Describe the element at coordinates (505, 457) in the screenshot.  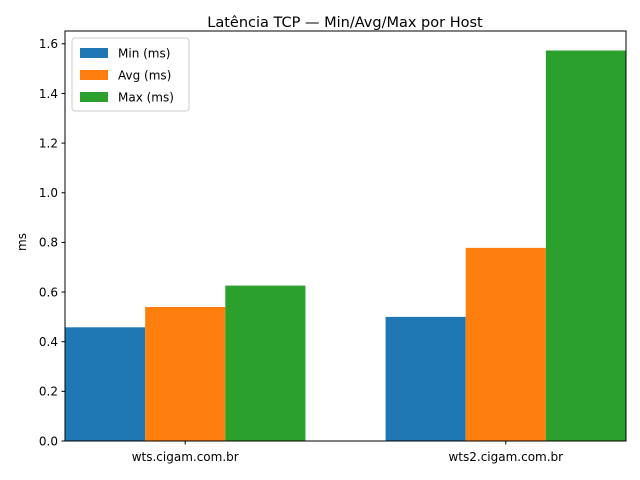
I see `x-tick-label: wts2.cigam.com.br` at that location.